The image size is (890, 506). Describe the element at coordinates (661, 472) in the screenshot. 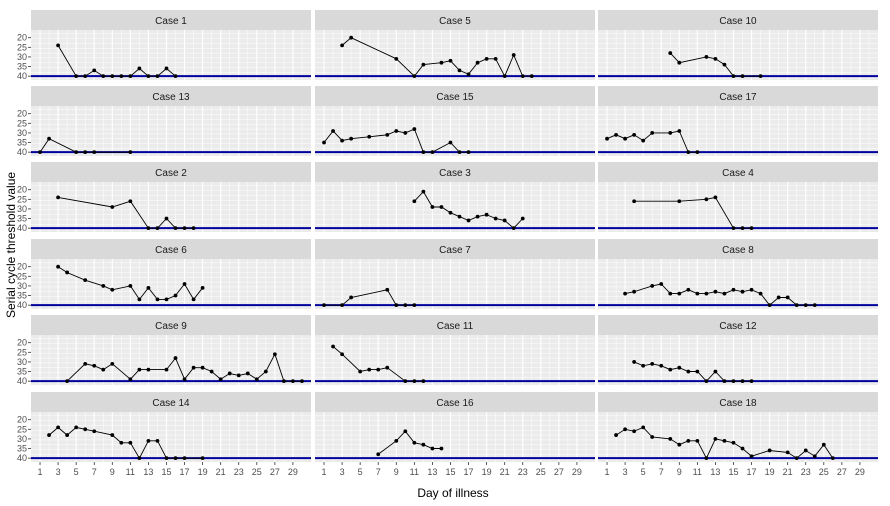

I see `x-tick-label: 7` at that location.